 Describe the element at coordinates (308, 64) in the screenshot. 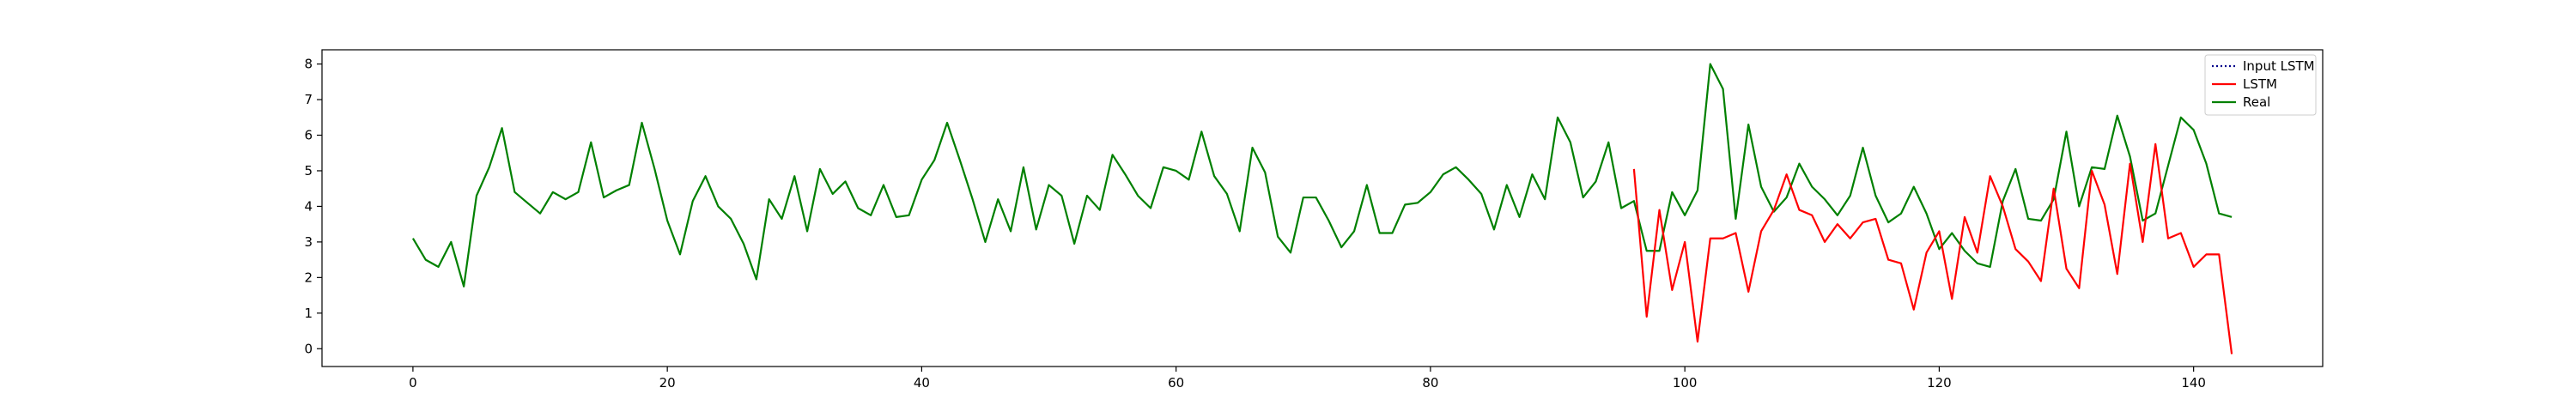

I see `y-tick-label: 8` at that location.